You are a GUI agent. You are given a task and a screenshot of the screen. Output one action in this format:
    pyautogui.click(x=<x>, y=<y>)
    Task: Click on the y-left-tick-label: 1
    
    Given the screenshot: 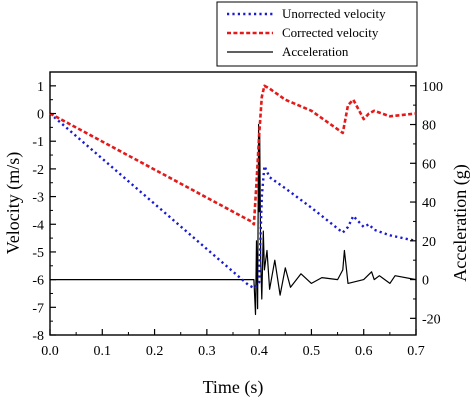 What is the action you would take?
    pyautogui.click(x=40, y=87)
    